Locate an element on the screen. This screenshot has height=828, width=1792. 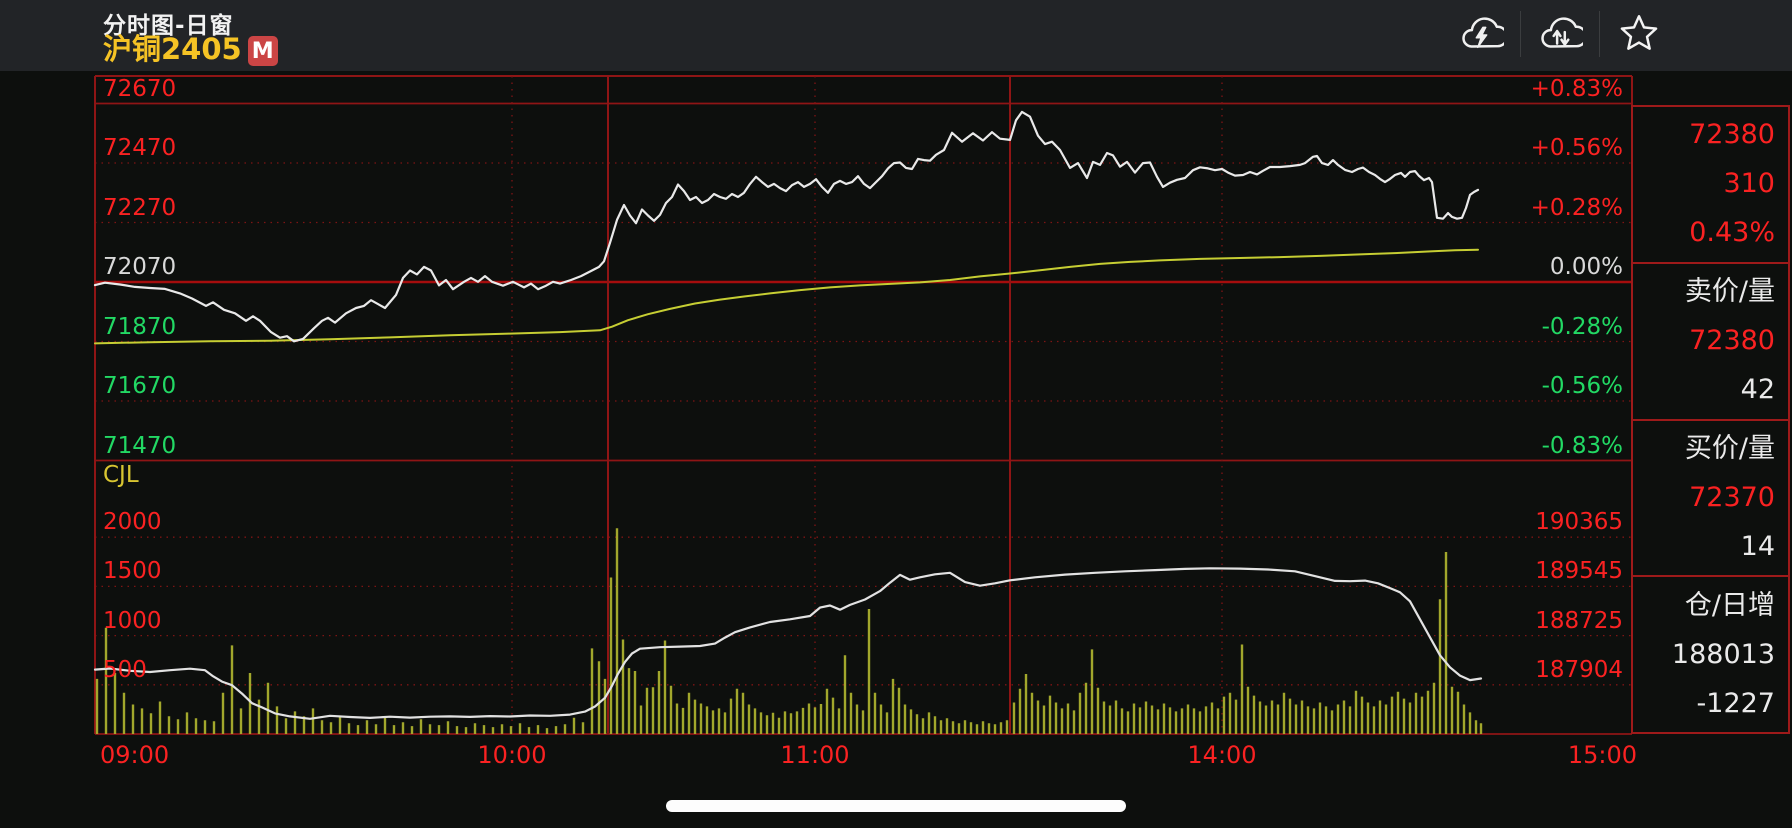
price-change: 310 is located at coordinates (1749, 184).